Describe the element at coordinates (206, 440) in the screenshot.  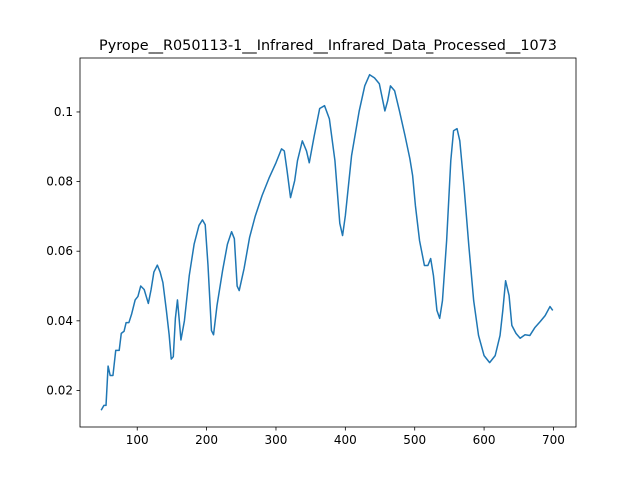
I see `x-tick-label: 200` at that location.